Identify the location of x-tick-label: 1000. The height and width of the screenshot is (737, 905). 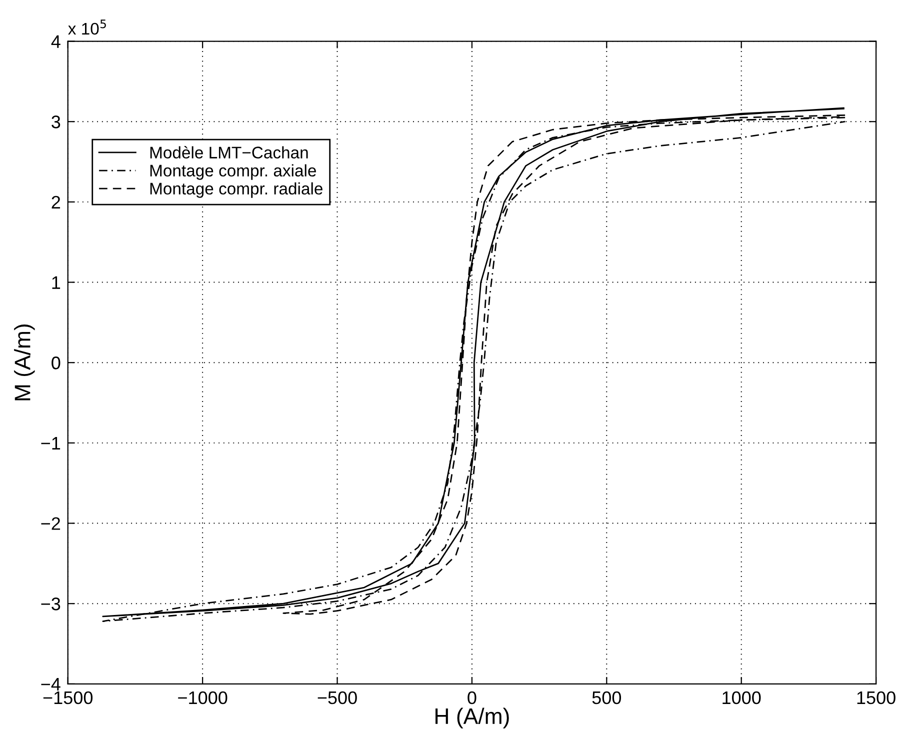
(741, 697).